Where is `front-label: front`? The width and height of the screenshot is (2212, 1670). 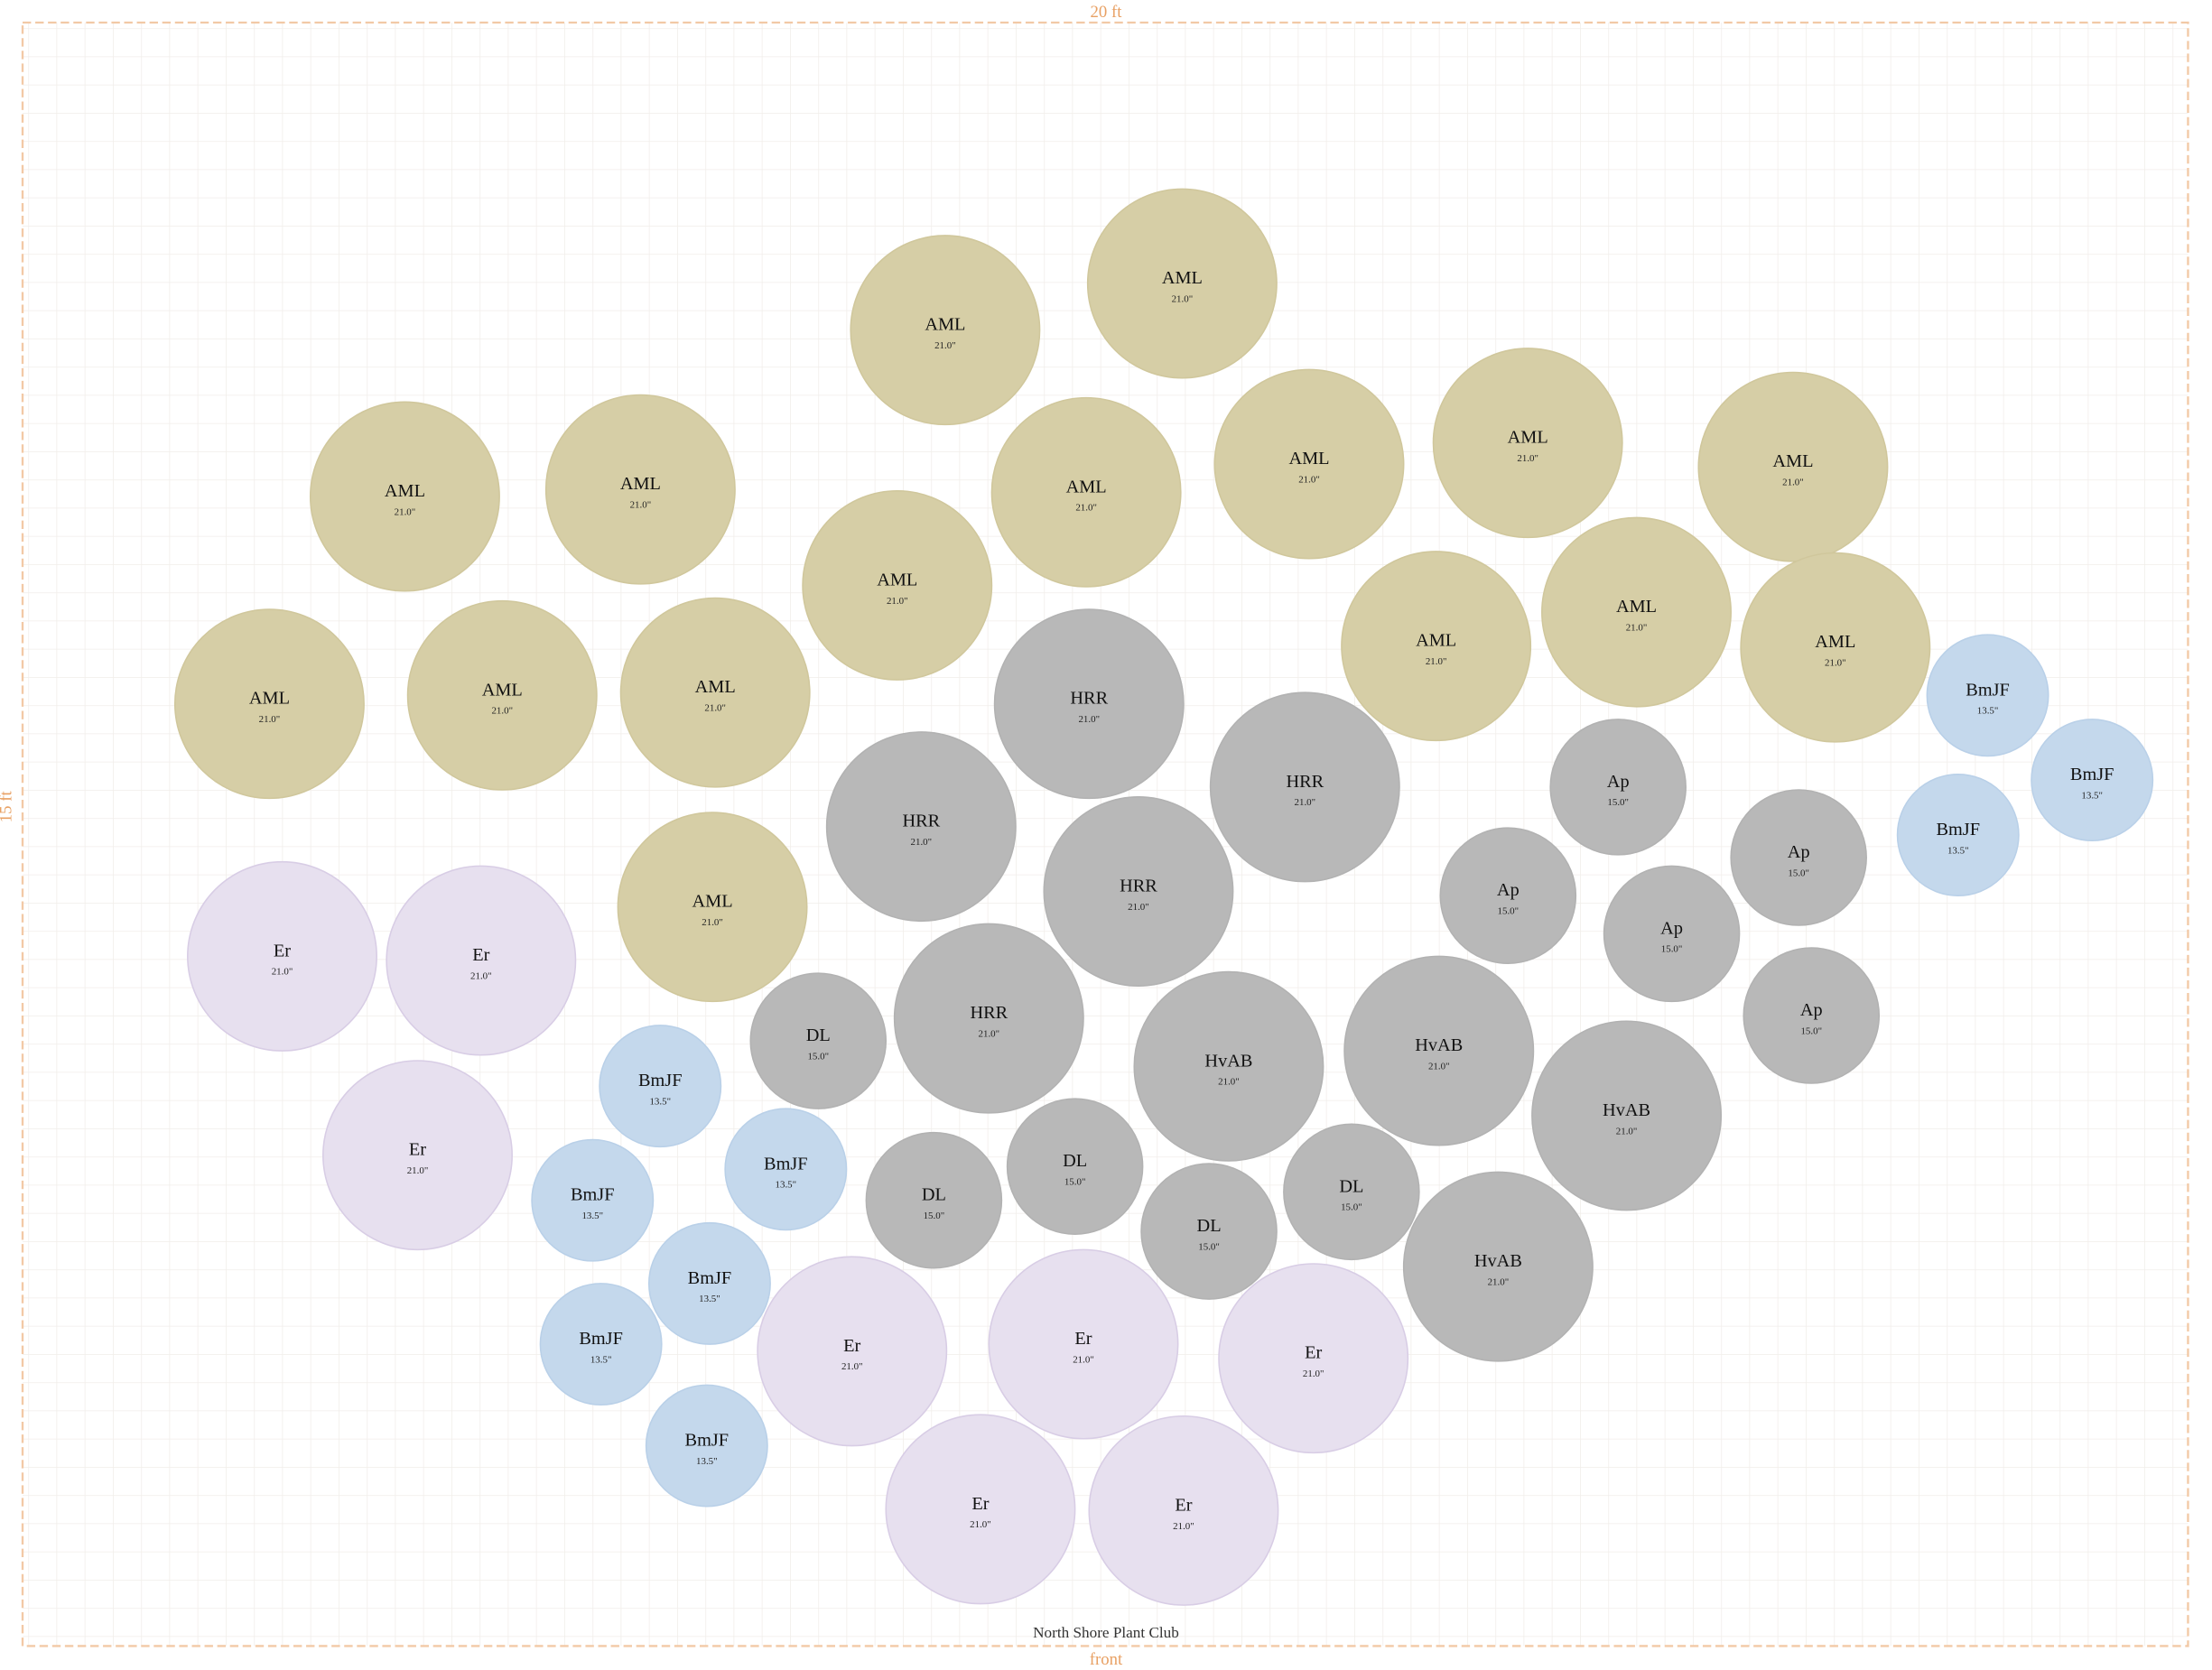 front-label: front is located at coordinates (1106, 1659).